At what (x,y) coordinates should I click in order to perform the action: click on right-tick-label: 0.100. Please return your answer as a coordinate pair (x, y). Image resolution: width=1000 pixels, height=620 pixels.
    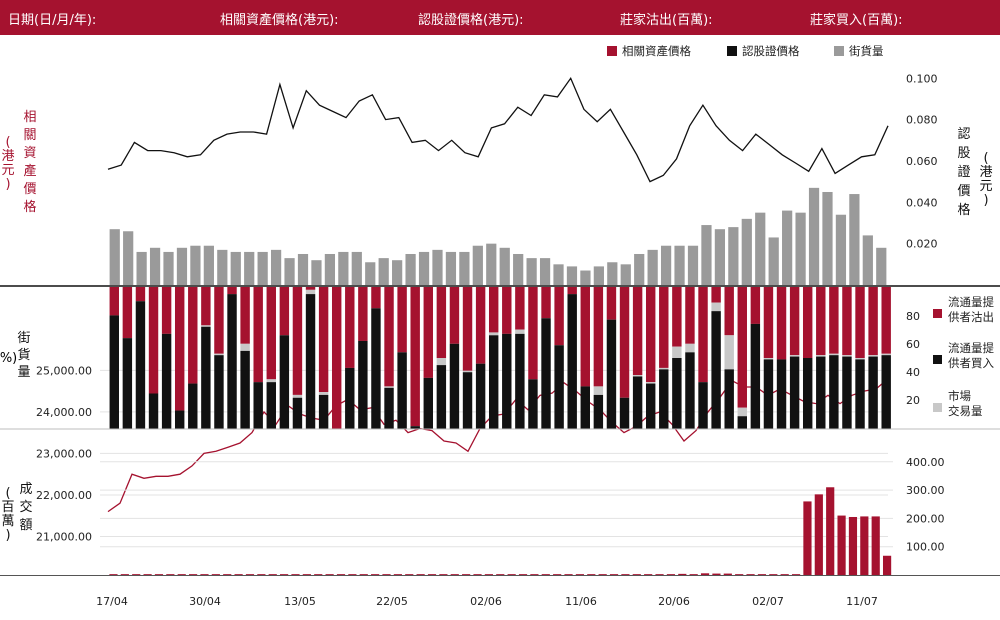
    Looking at the image, I should click on (922, 78).